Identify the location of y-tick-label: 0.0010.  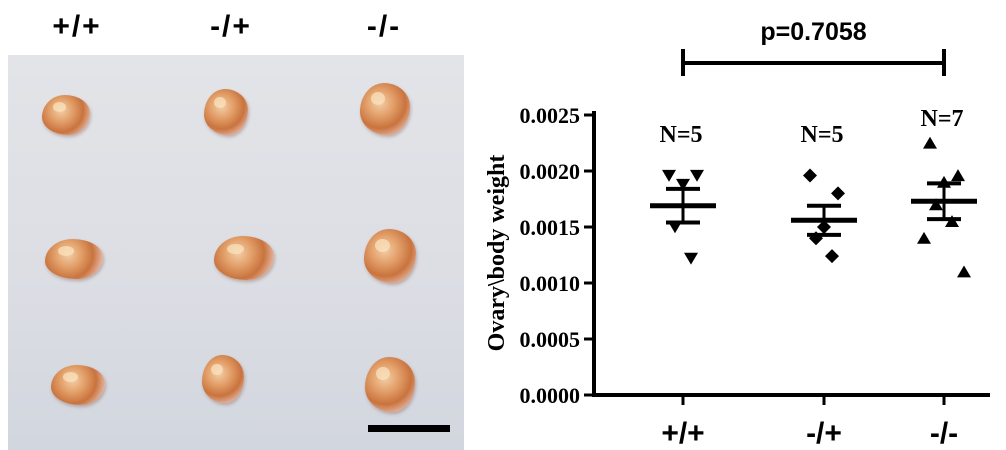
(550, 283).